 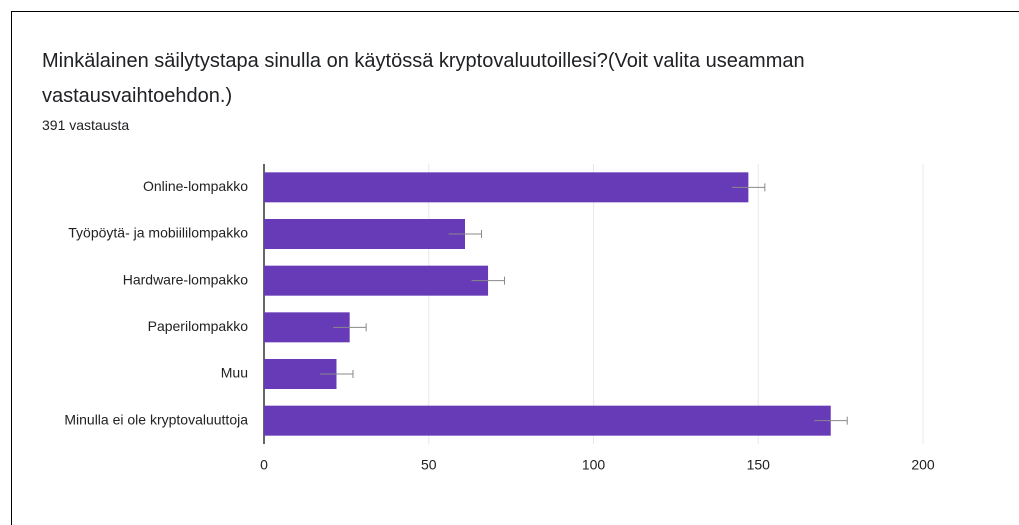 I want to click on y-tick-label: Muu, so click(x=234, y=373).